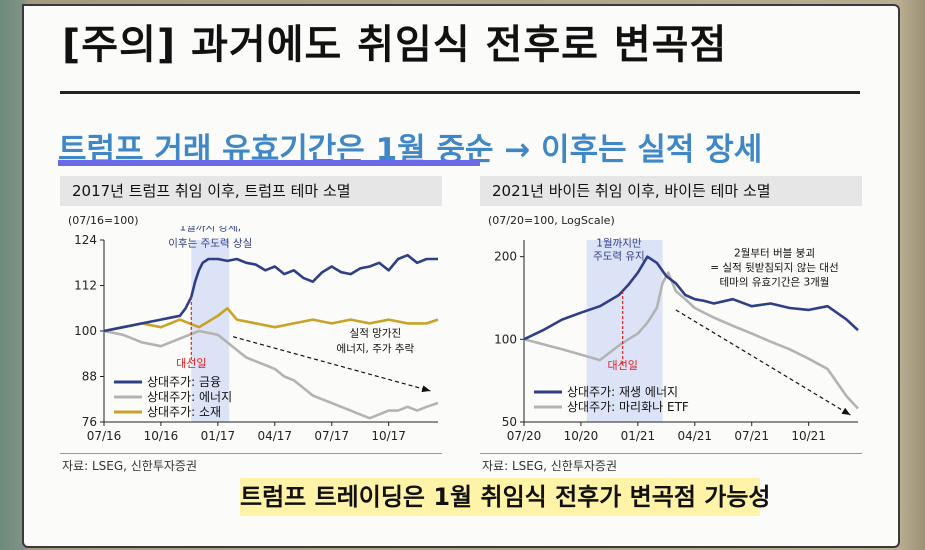 This screenshot has height=550, width=925. Describe the element at coordinates (619, 243) in the screenshot. I see `annotation-text: 1월까지만` at that location.